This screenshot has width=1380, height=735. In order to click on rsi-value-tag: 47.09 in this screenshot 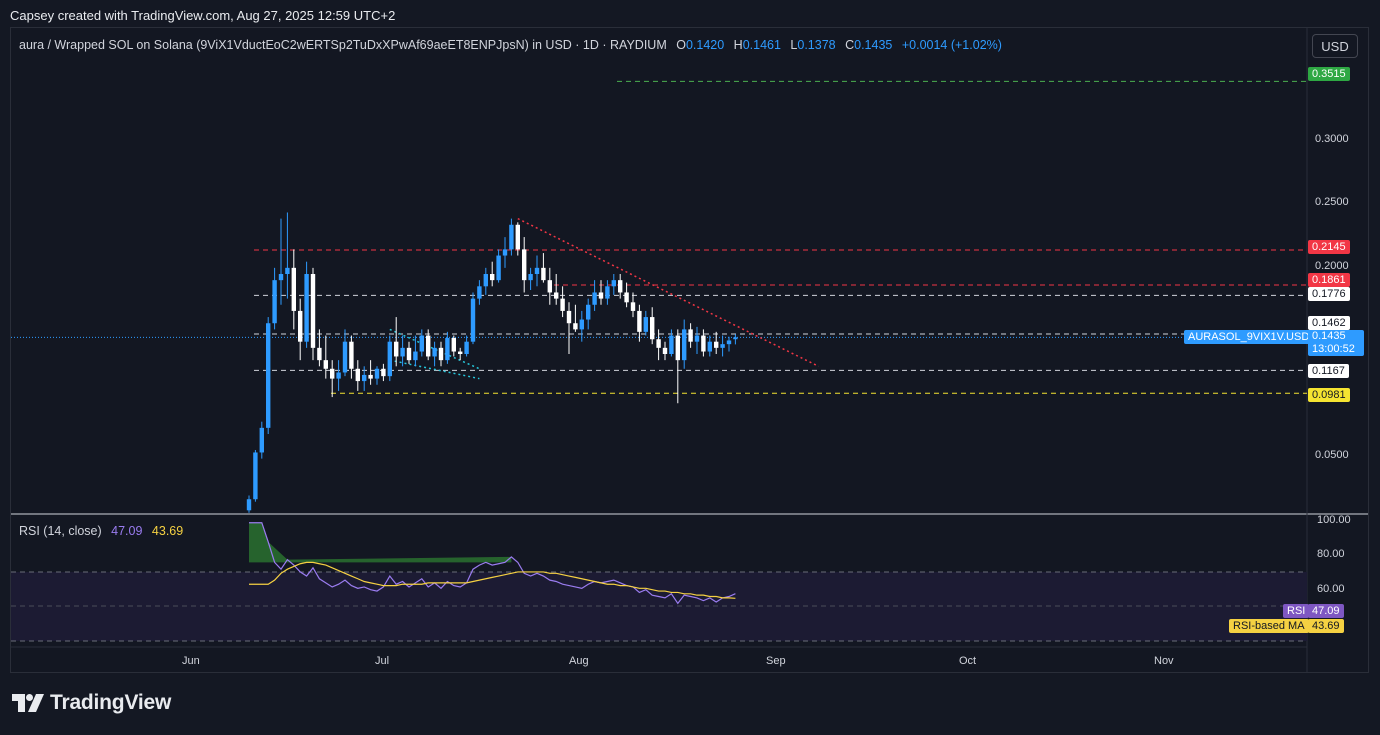, I will do `click(1326, 611)`.